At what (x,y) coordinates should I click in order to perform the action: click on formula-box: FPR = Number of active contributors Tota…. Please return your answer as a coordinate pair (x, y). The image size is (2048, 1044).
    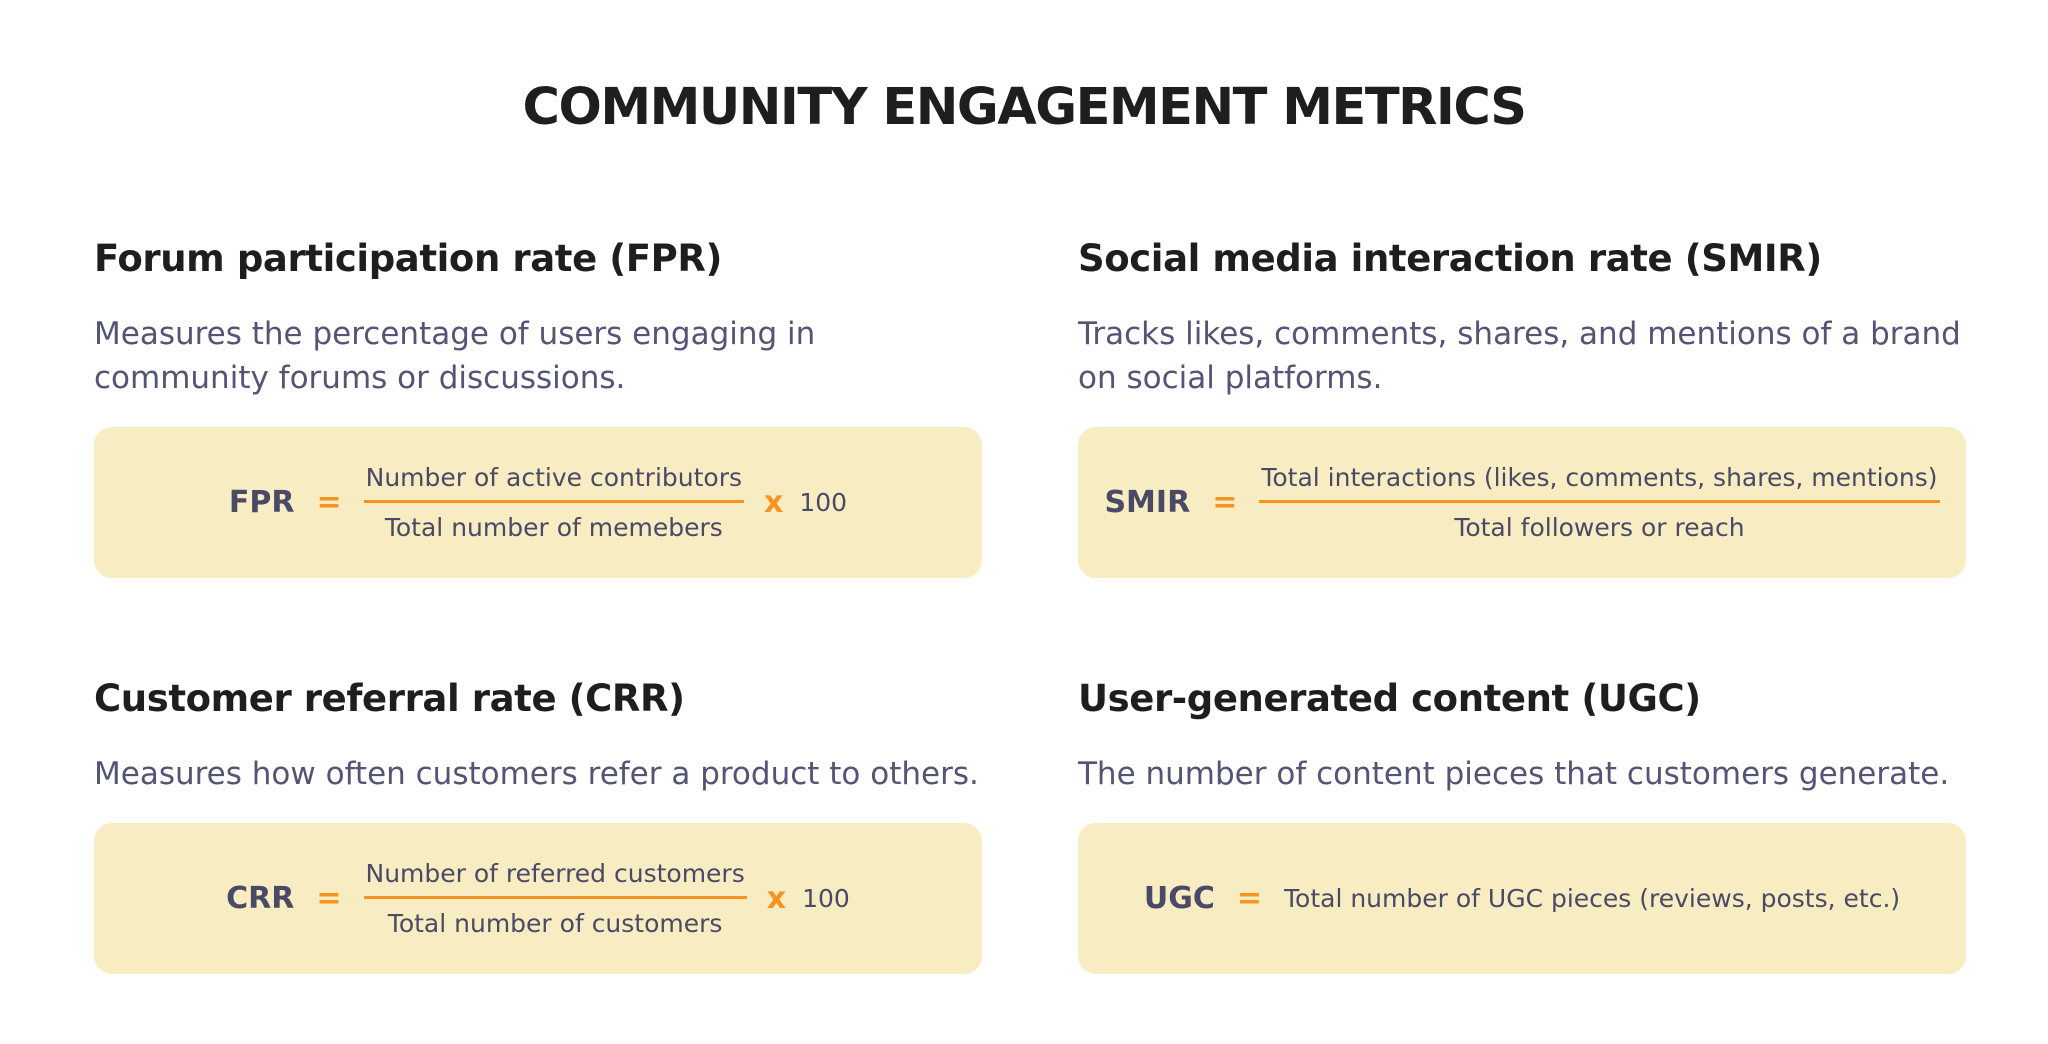
    Looking at the image, I should click on (538, 502).